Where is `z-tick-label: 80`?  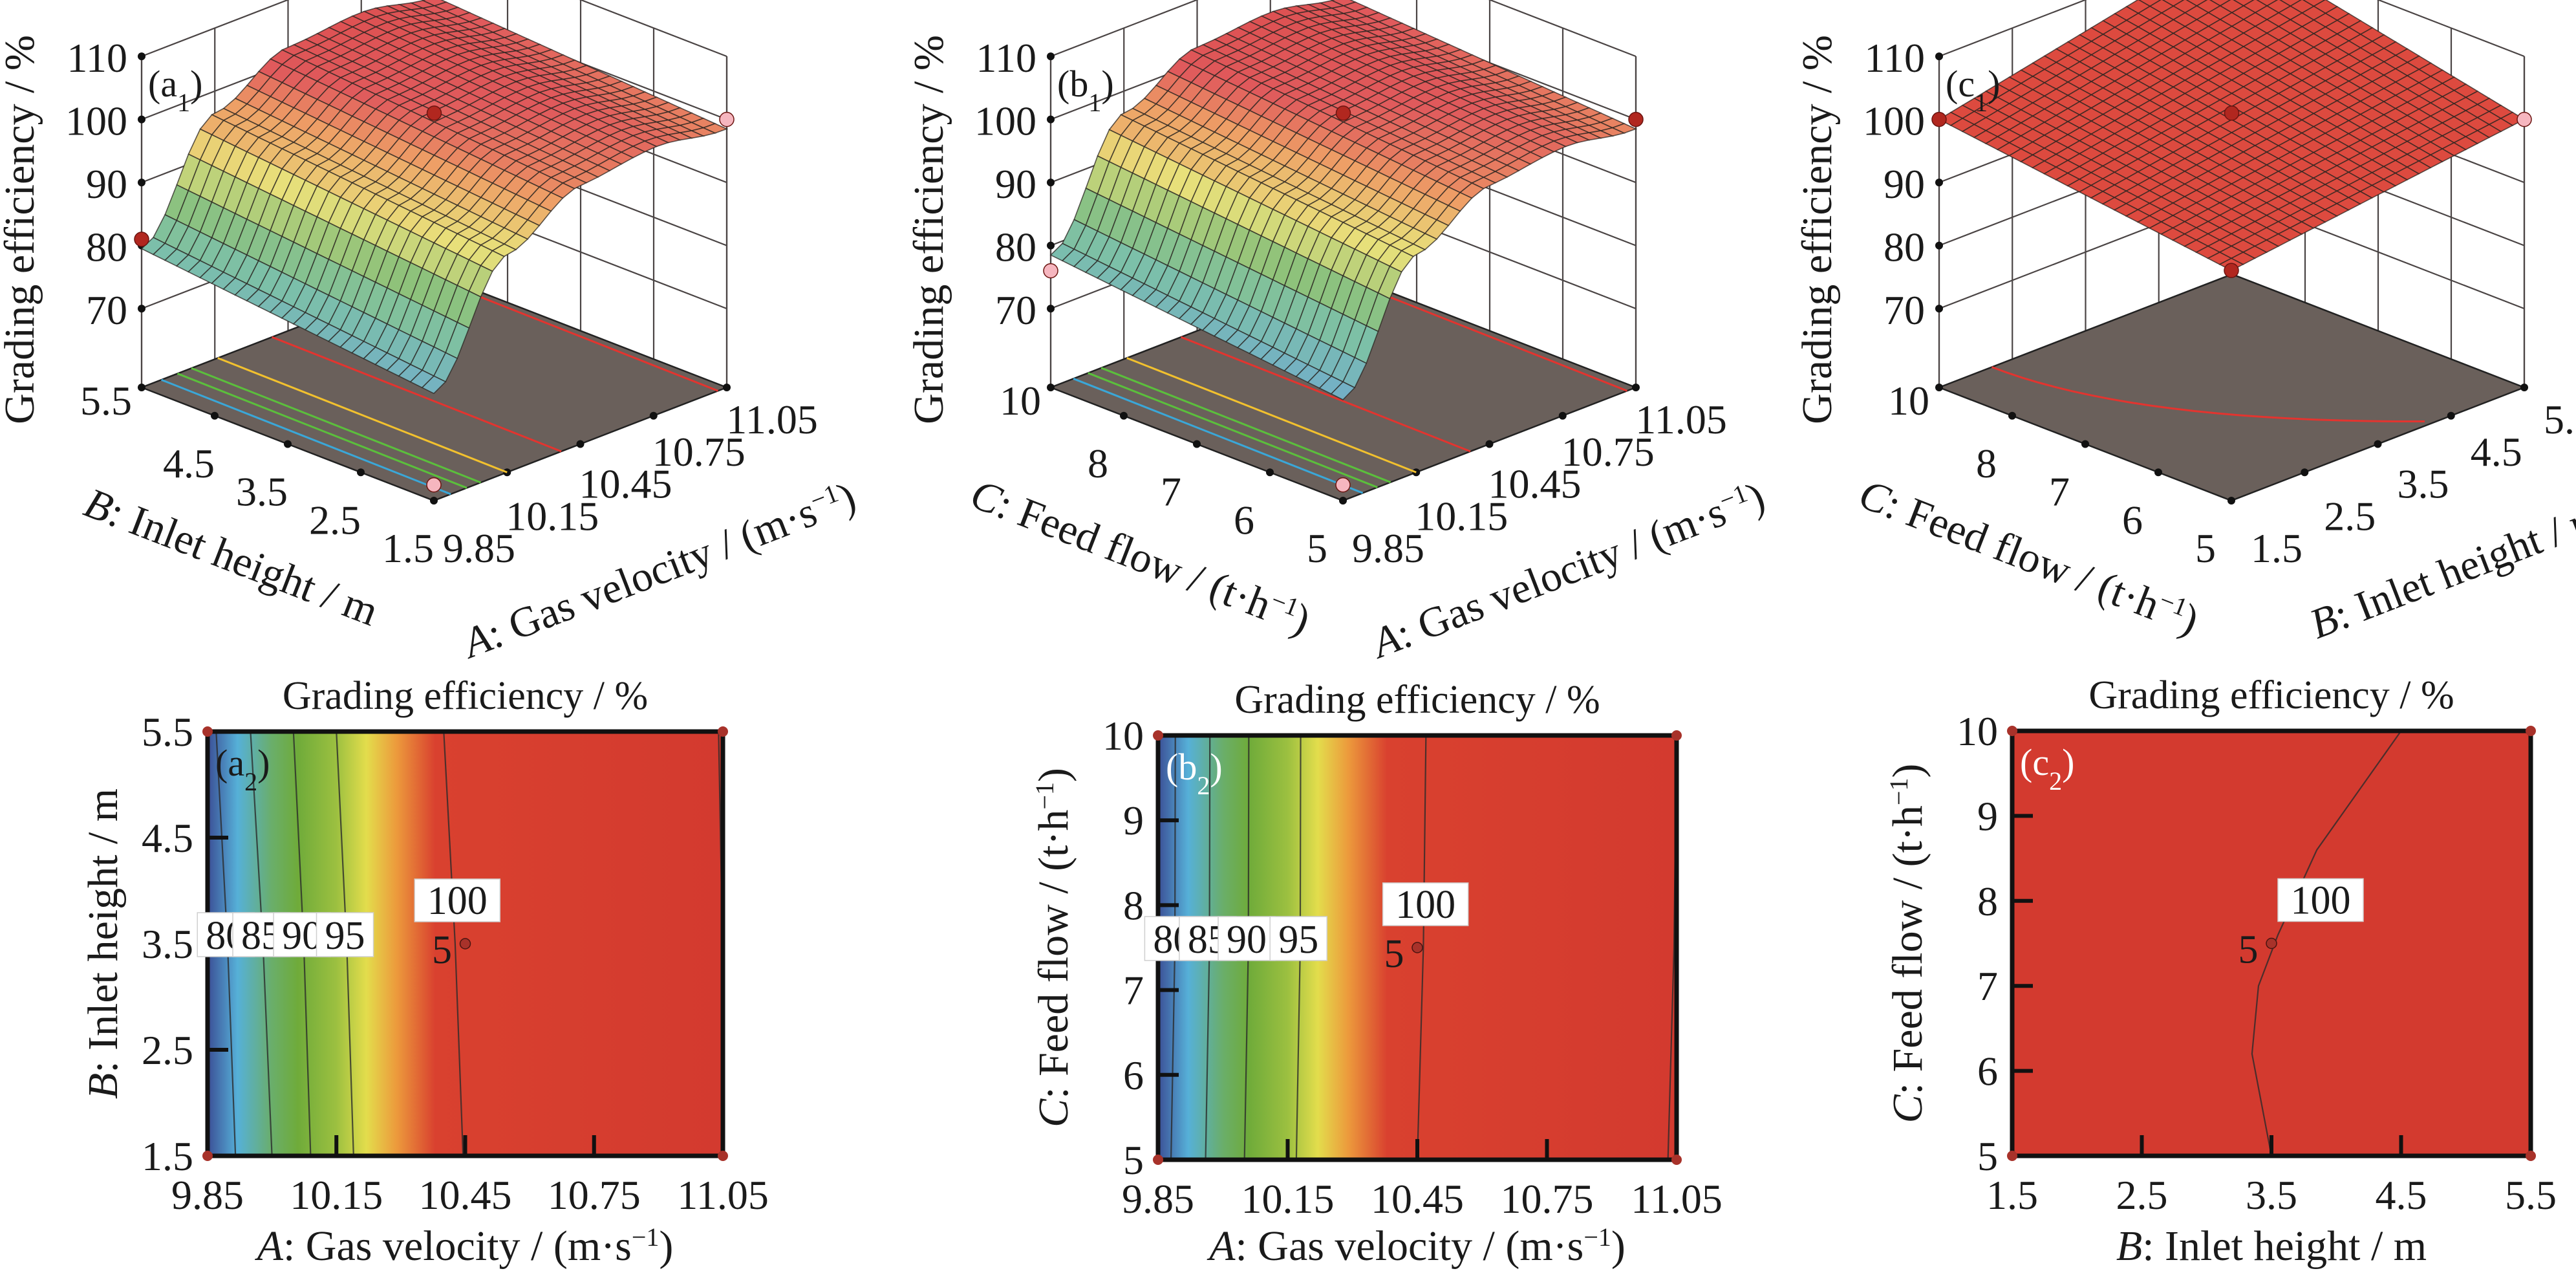
z-tick-label: 80 is located at coordinates (1905, 247).